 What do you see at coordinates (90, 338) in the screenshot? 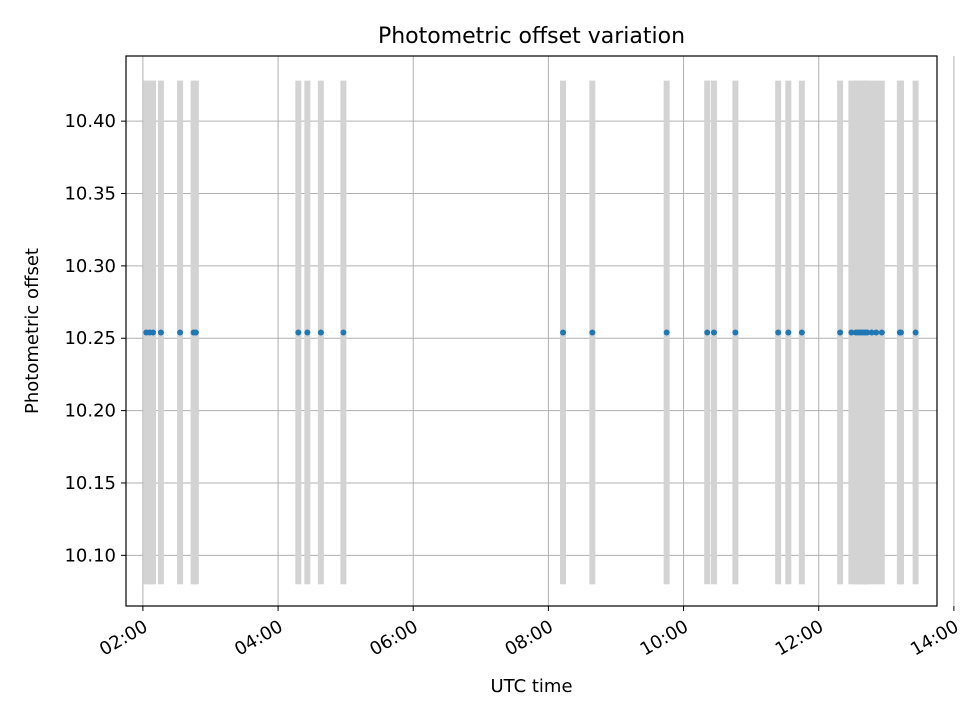
I see `y-tick-label: 10.25` at bounding box center [90, 338].